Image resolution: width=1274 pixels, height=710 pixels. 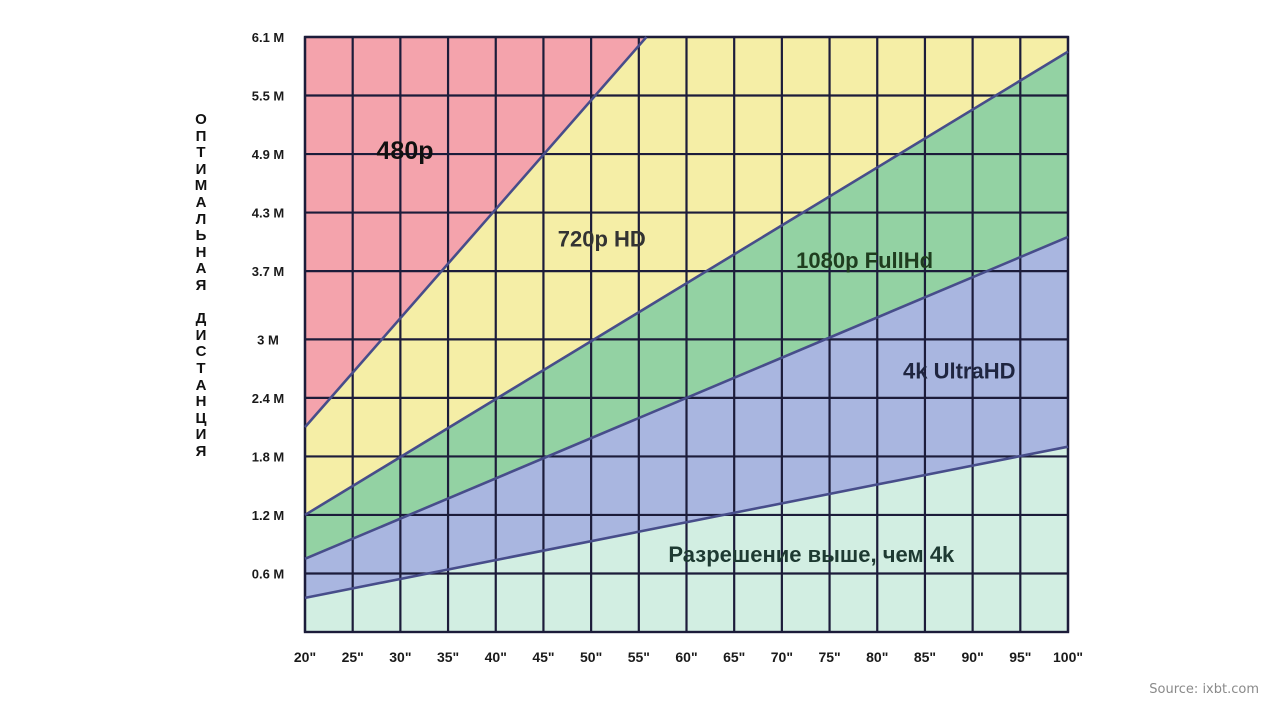 I want to click on x-tick-label: 40", so click(x=496, y=657).